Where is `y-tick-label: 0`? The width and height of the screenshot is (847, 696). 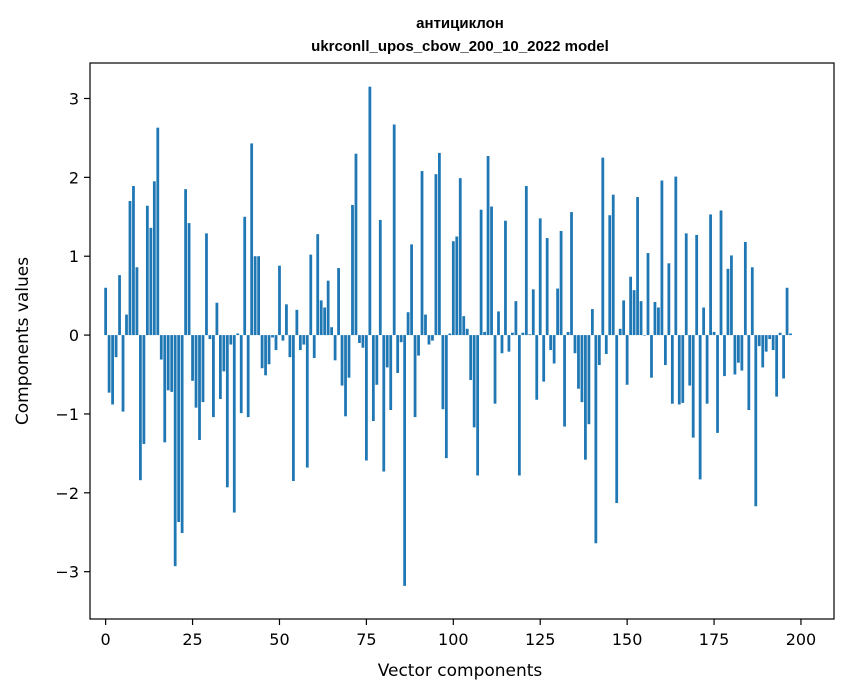 y-tick-label: 0 is located at coordinates (74, 335).